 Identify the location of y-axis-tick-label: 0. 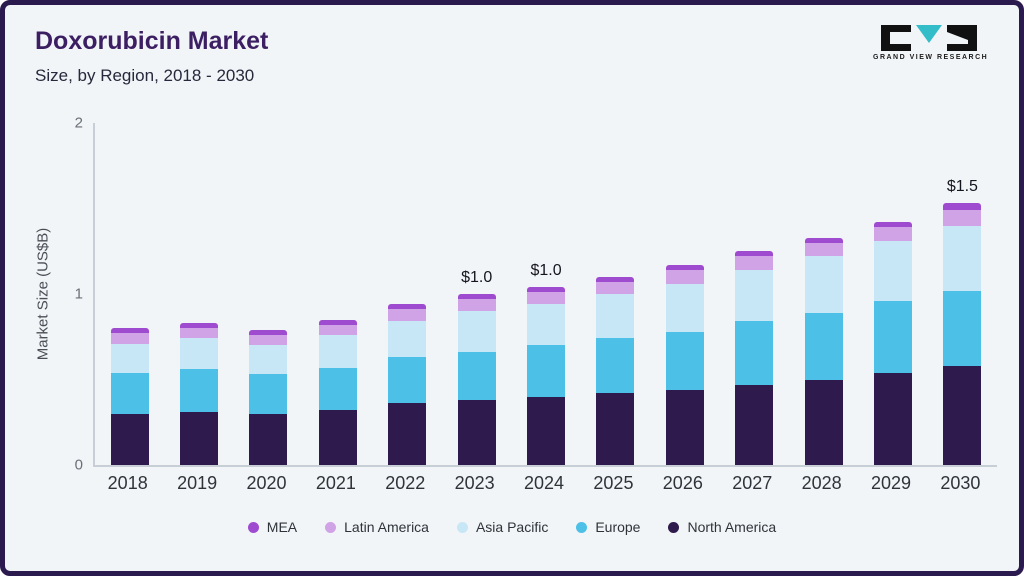
(78, 465).